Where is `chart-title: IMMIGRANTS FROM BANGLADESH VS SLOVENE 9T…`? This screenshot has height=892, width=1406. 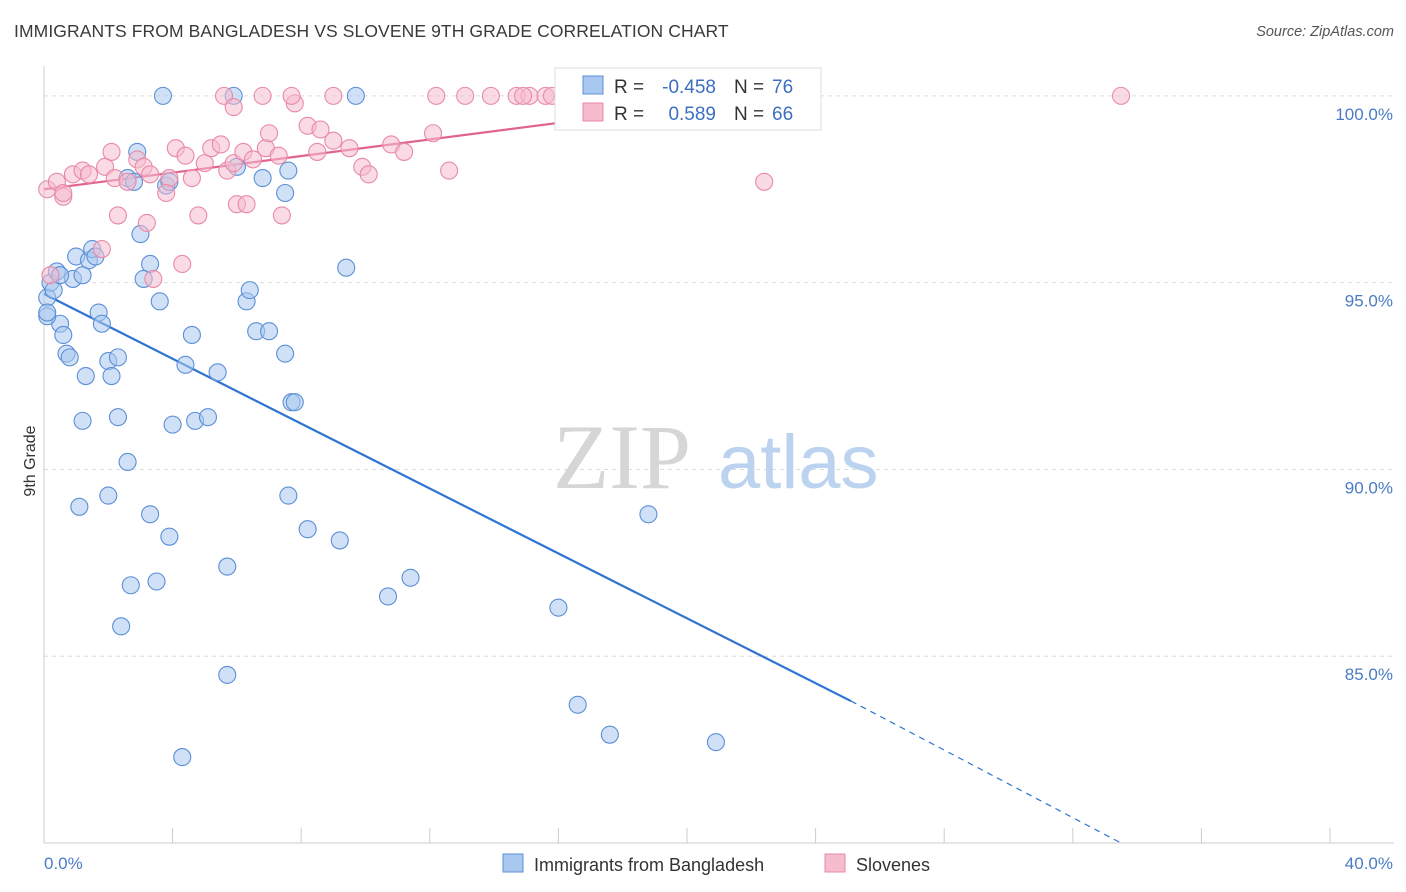
chart-title: IMMIGRANTS FROM BANGLADESH VS SLOVENE 9T… is located at coordinates (371, 31).